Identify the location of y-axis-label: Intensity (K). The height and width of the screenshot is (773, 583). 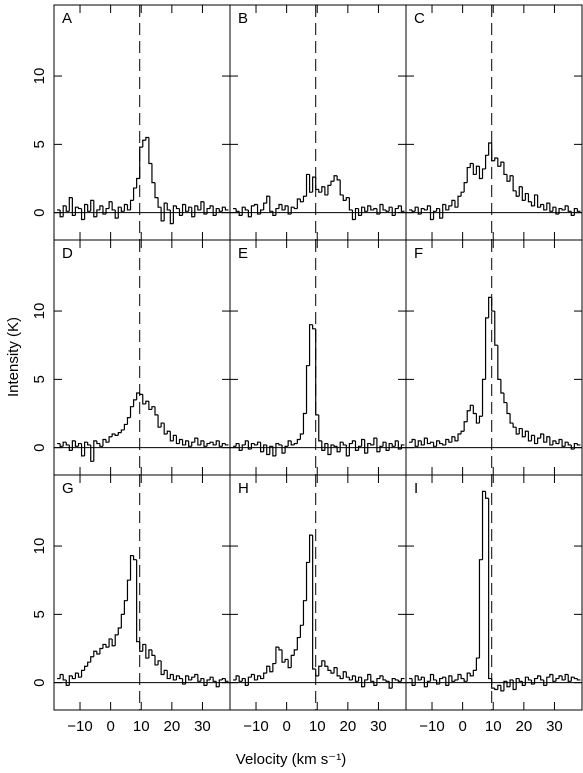
(13, 357).